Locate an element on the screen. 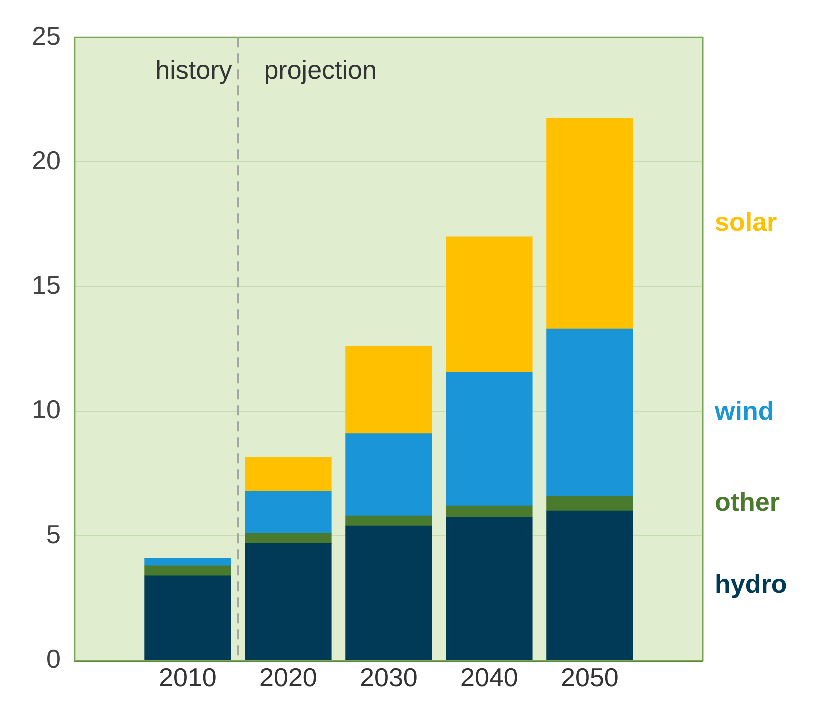 This screenshot has width=837, height=722. text: other is located at coordinates (747, 501).